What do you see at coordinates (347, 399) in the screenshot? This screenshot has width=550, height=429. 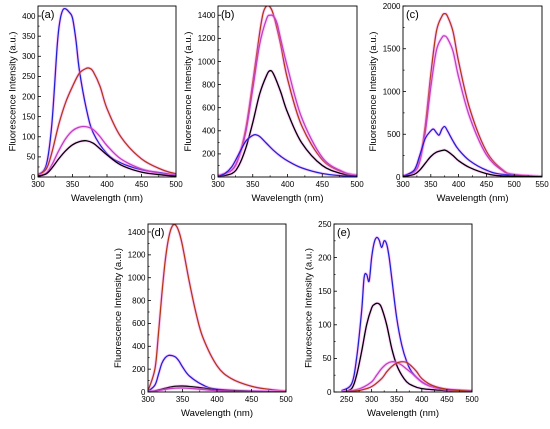 I see `x-tick-label: 250` at bounding box center [347, 399].